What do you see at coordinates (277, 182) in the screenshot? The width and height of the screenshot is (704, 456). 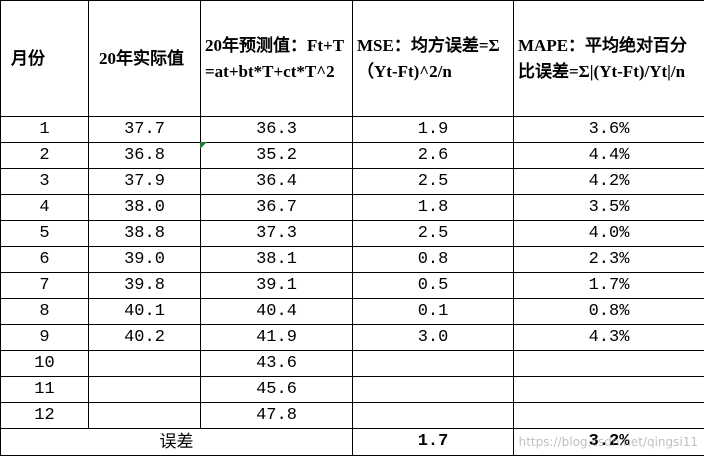 I see `data-cell: 36.4` at bounding box center [277, 182].